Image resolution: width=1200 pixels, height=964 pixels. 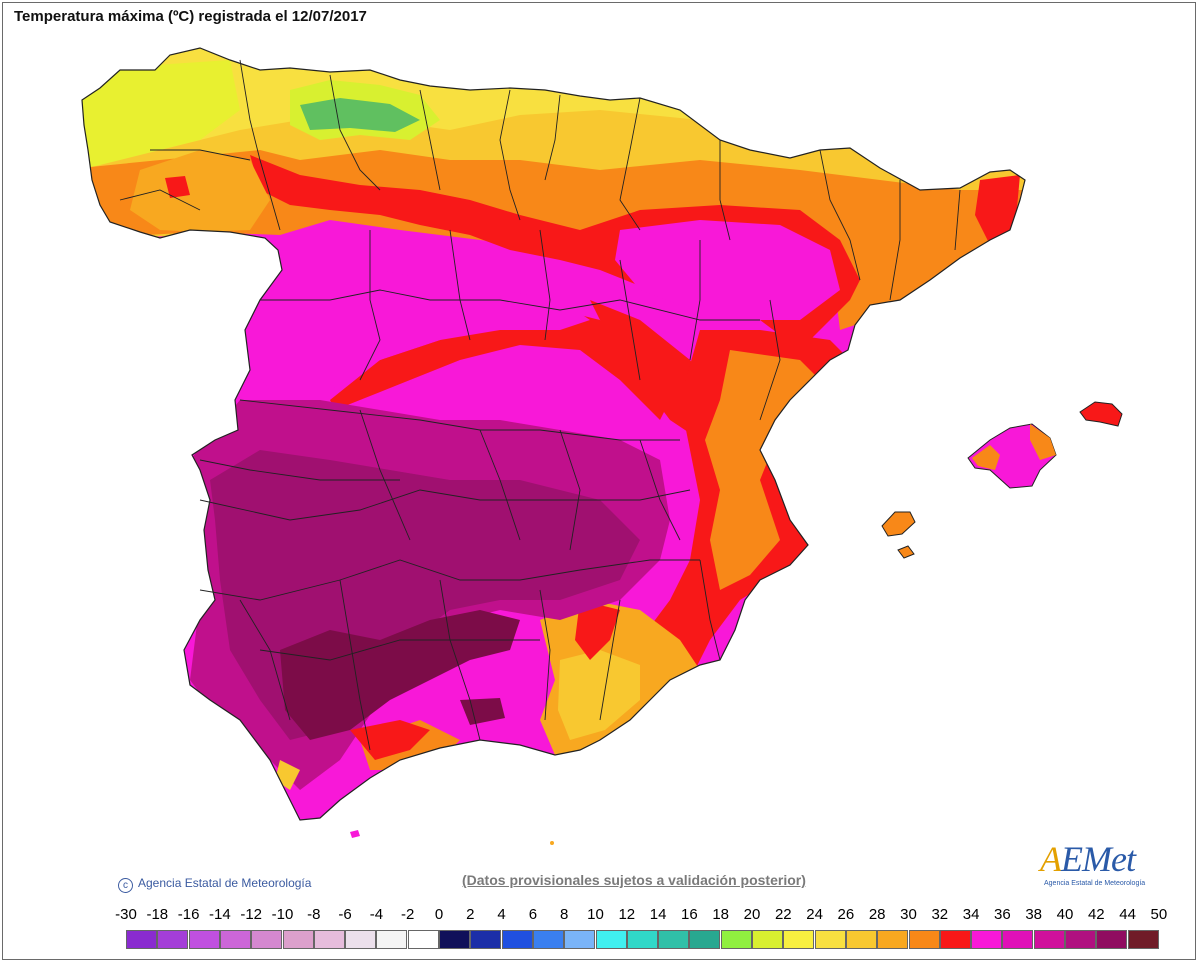 I want to click on legend-tick-label: 24, so click(x=814, y=914).